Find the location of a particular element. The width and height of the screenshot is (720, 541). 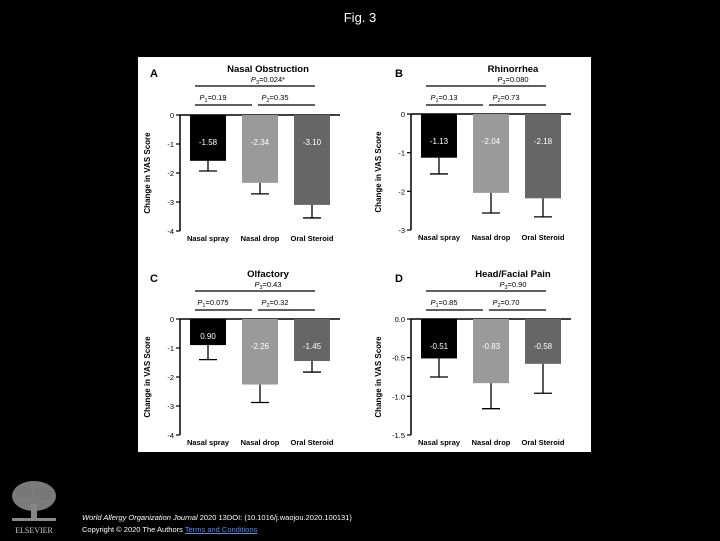

panel-letter: B is located at coordinates (399, 74).